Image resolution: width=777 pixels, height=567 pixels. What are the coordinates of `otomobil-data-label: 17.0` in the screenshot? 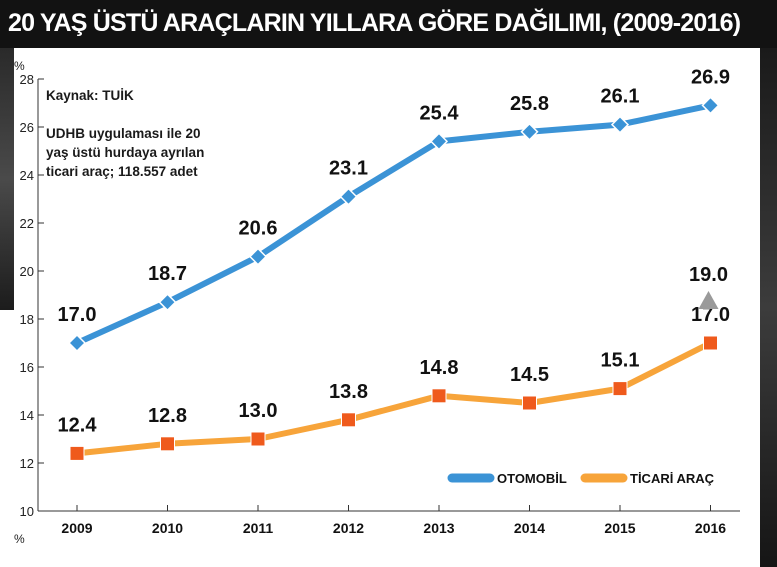 It's located at (77, 315).